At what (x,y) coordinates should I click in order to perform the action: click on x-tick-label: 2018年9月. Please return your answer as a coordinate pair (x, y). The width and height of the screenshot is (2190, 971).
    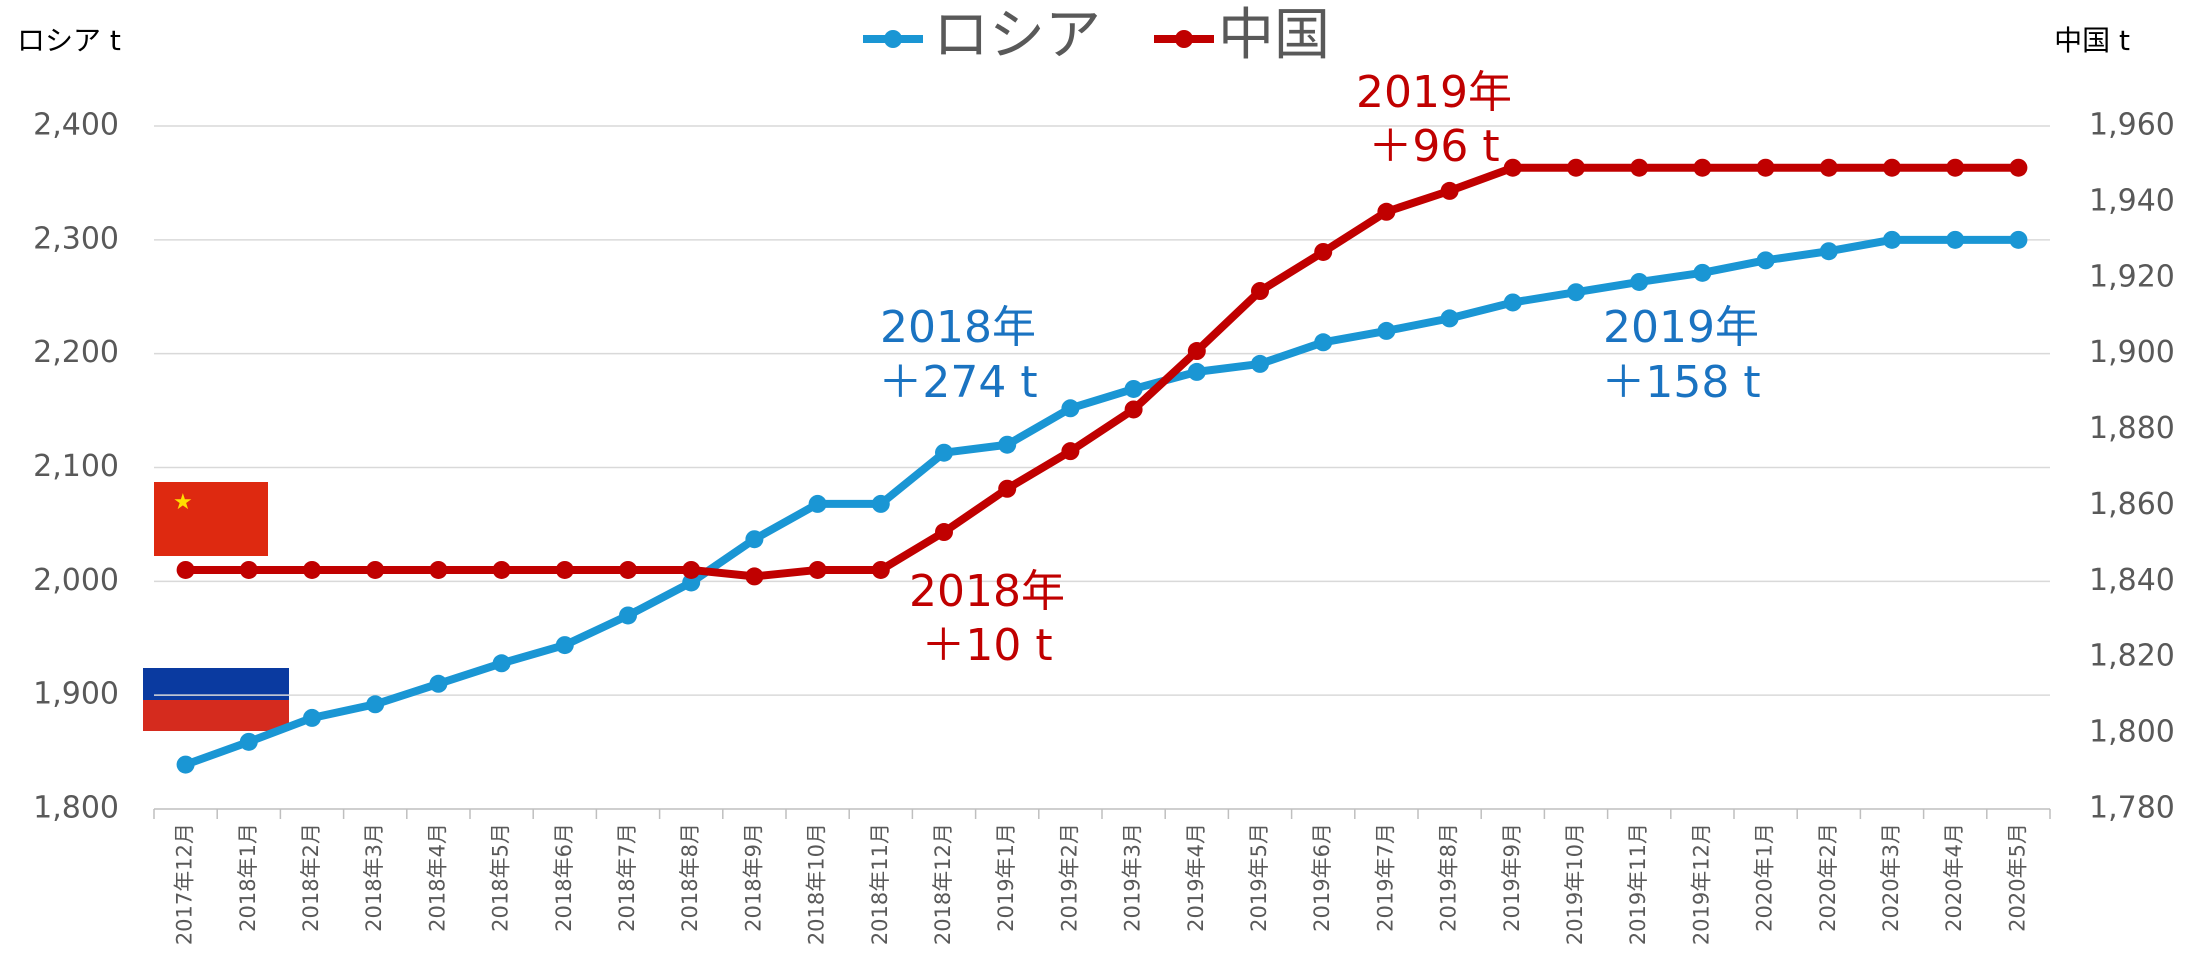
    Looking at the image, I should click on (753, 877).